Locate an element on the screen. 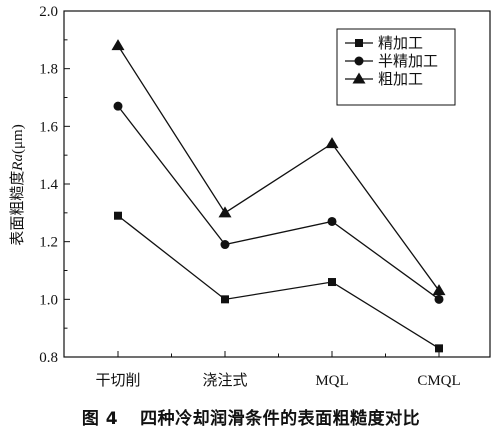  legend-entry: 半精加工 is located at coordinates (391, 61).